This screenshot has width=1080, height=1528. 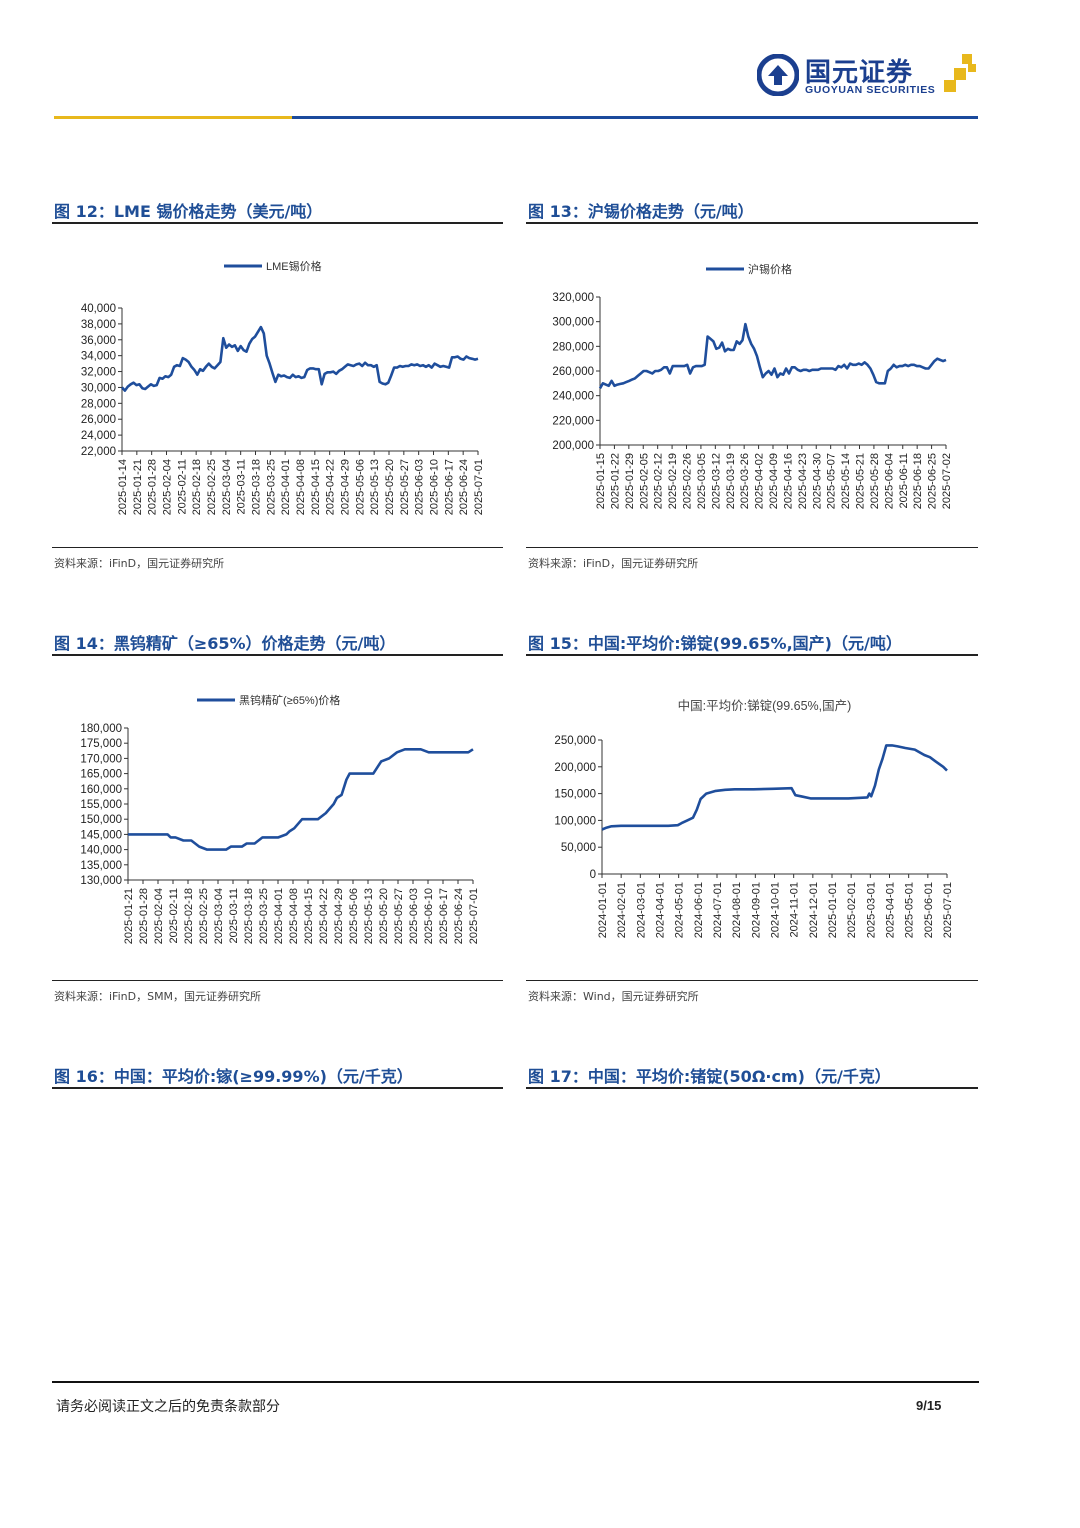 I want to click on legend-label: LME锡价格, so click(x=294, y=266).